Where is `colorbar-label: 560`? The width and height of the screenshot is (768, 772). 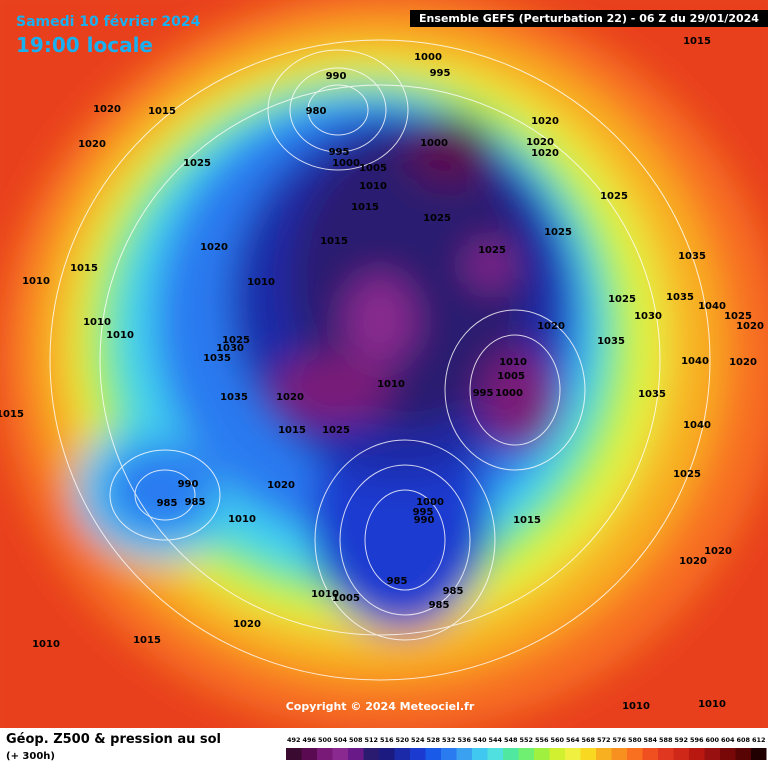 colorbar-label: 560 is located at coordinates (557, 740).